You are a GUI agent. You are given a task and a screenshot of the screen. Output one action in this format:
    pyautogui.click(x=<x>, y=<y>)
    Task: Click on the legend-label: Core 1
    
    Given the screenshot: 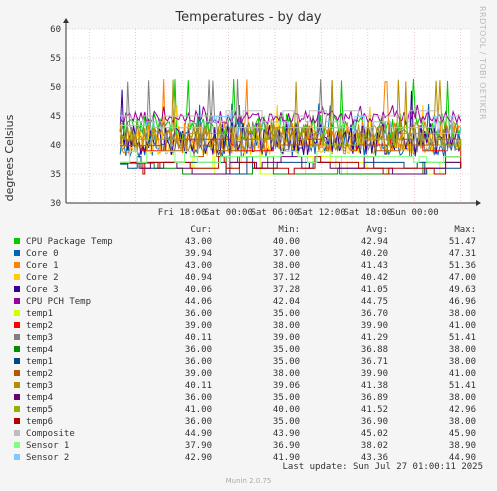 What is the action you would take?
    pyautogui.click(x=42, y=266)
    